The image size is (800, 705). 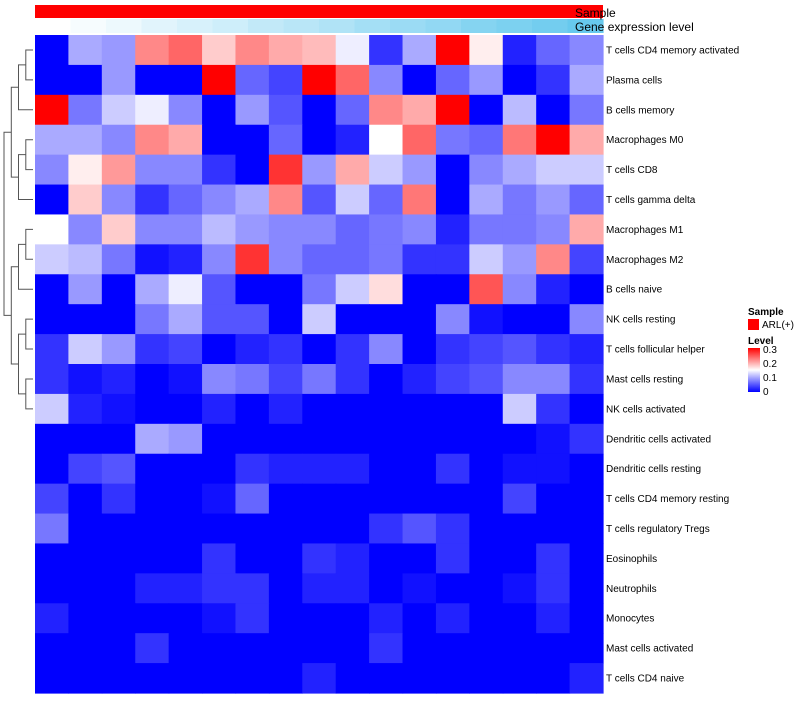 What do you see at coordinates (640, 110) in the screenshot?
I see `row-label: B cells memory` at bounding box center [640, 110].